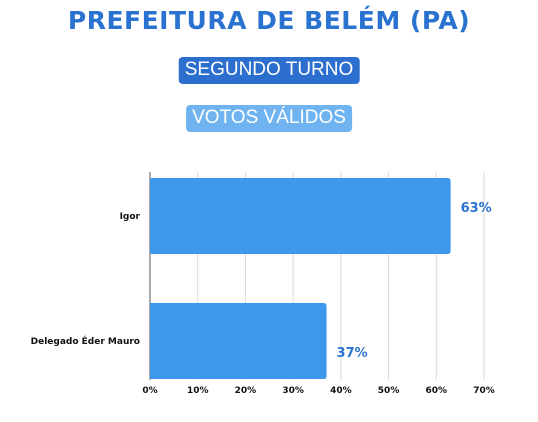 The height and width of the screenshot is (422, 538). What do you see at coordinates (269, 118) in the screenshot?
I see `valid-votes-badge: VOTOS VÁLIDOS` at bounding box center [269, 118].